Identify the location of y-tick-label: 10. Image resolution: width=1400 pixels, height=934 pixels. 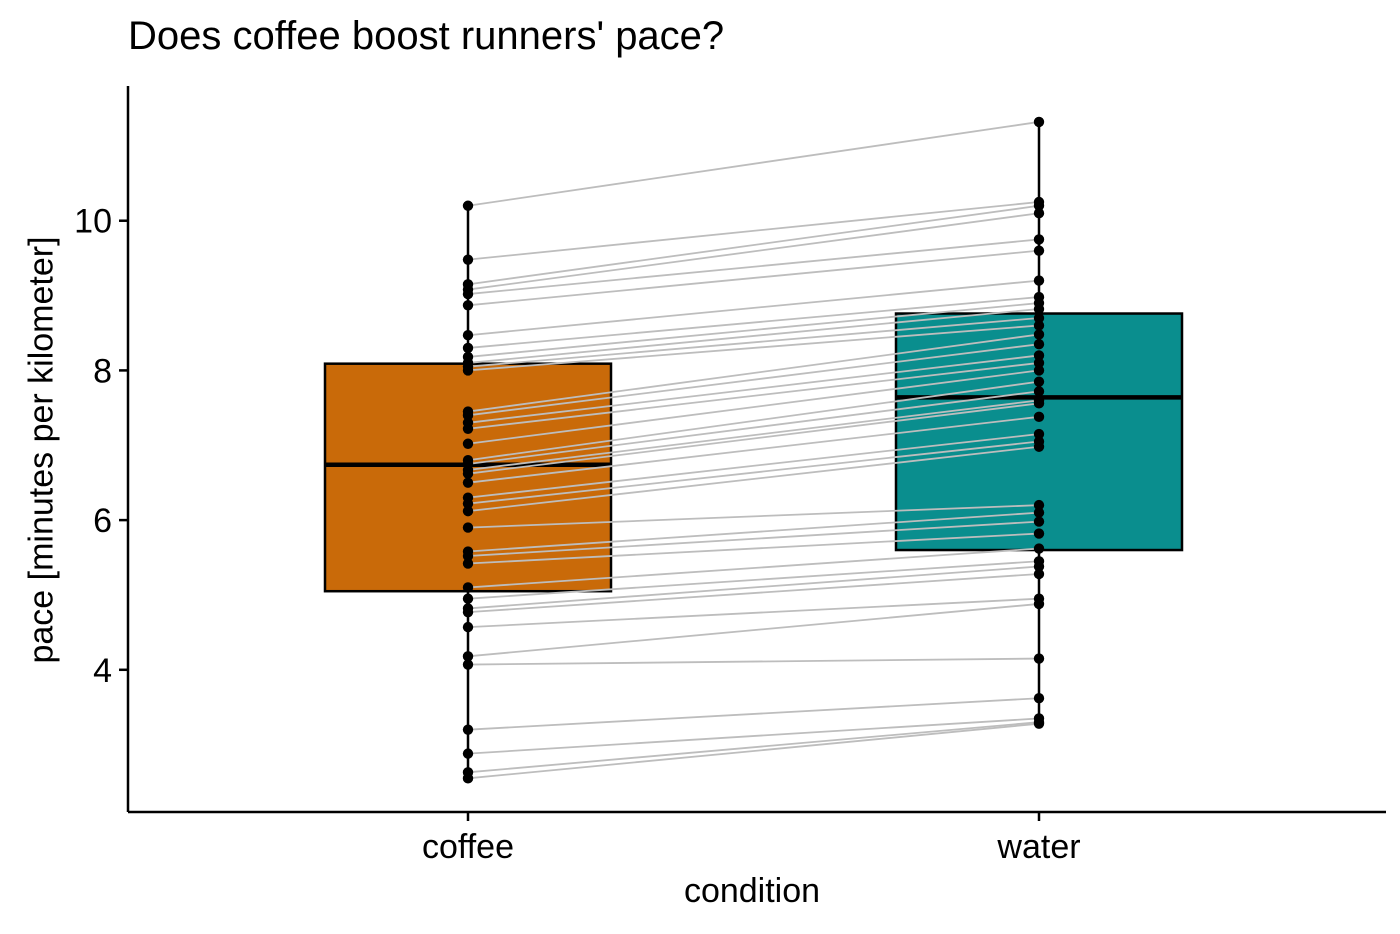
(93, 222).